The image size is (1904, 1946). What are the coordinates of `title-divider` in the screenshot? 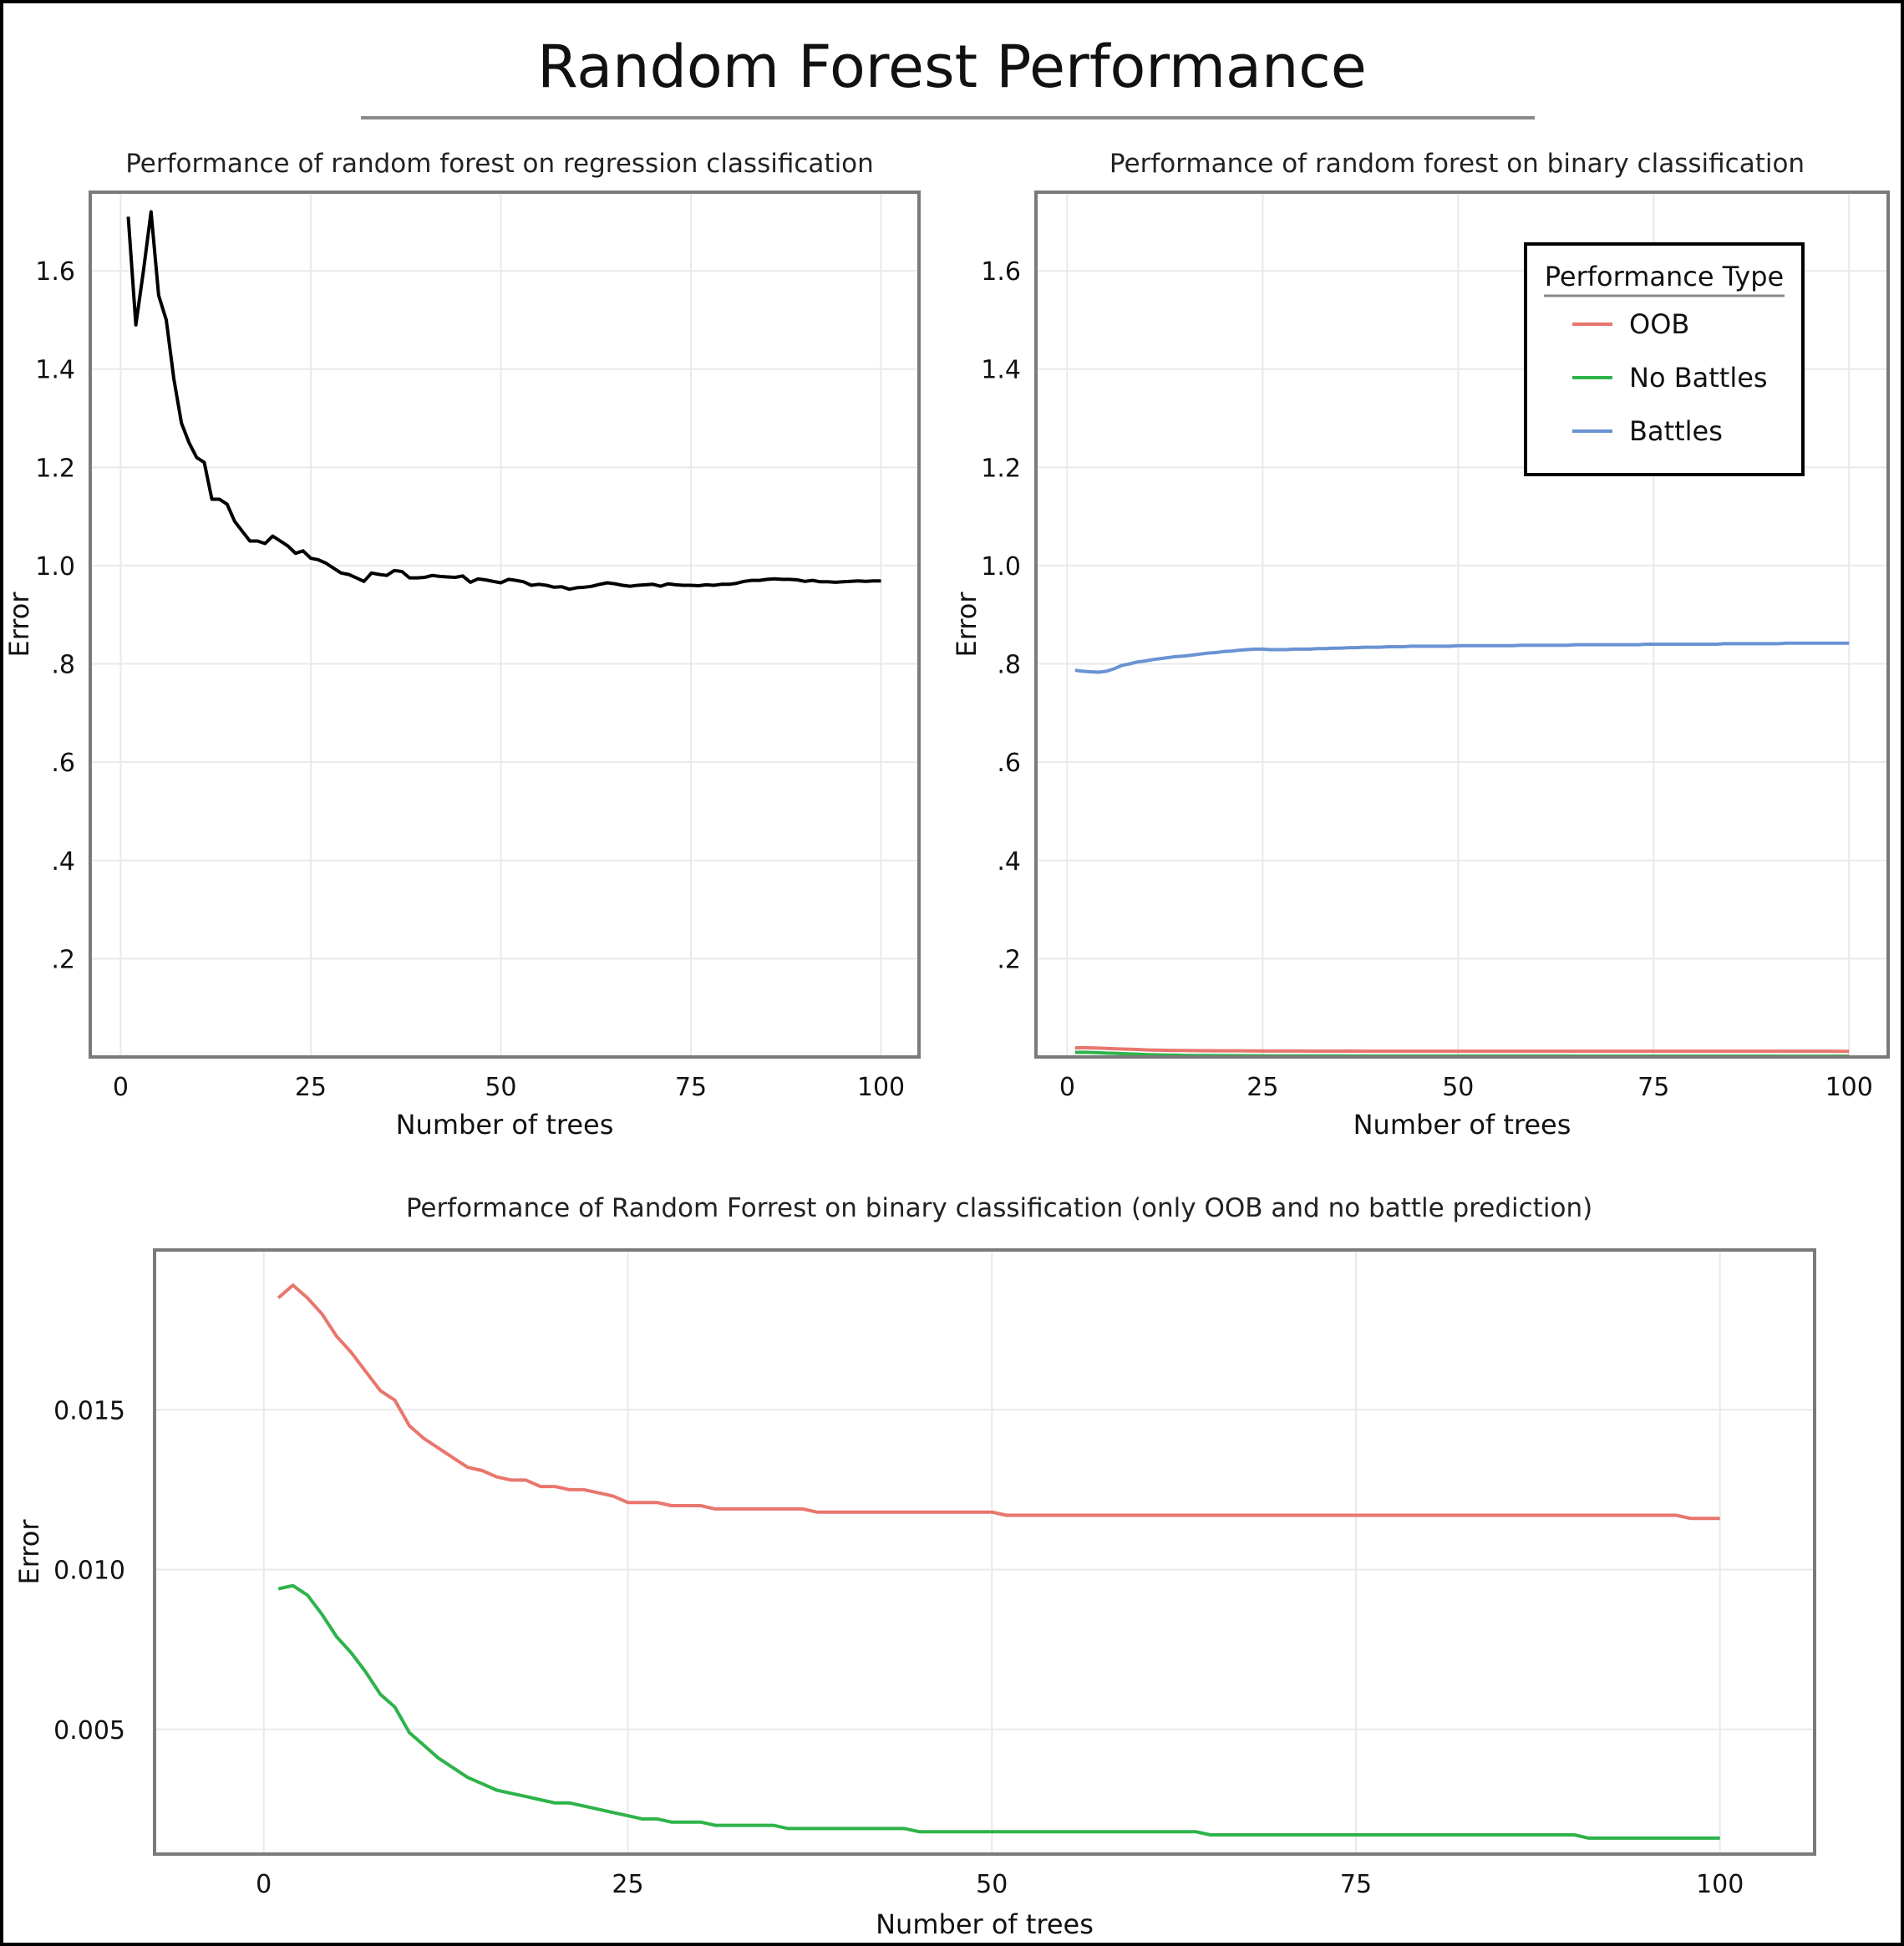 It's located at (948, 118).